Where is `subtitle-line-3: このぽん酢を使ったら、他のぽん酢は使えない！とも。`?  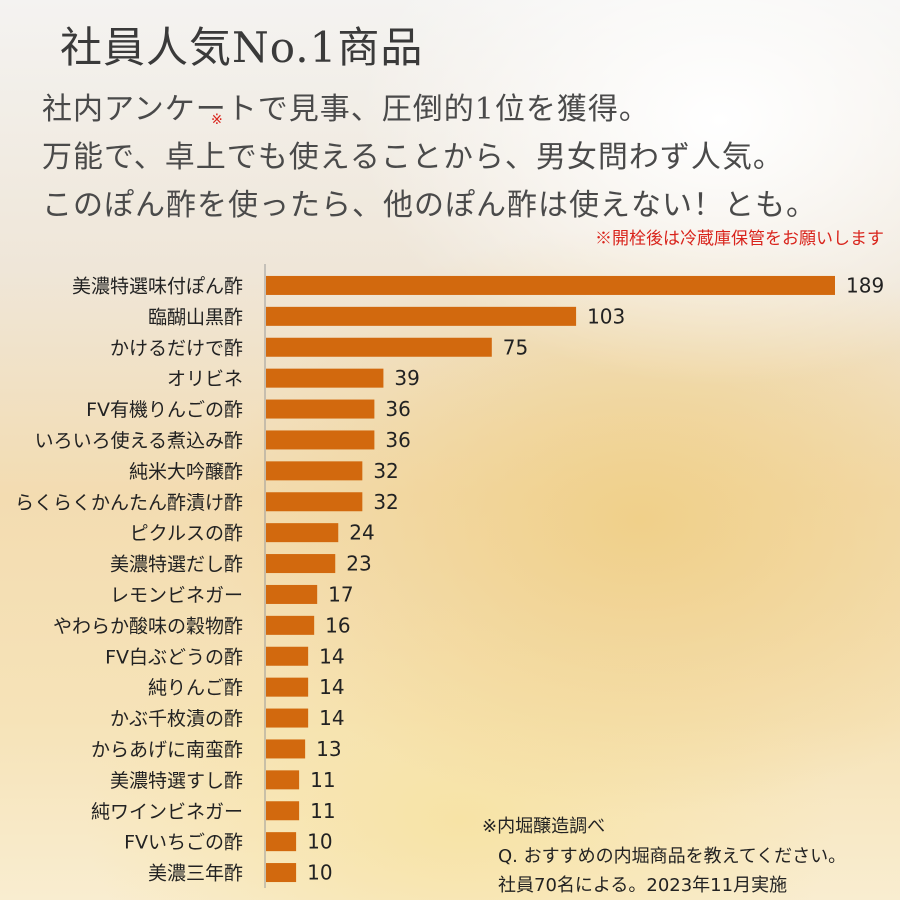 subtitle-line-3: このぽん酢を使ったら、他のぽん酢は使えない！とも。 is located at coordinates (429, 205).